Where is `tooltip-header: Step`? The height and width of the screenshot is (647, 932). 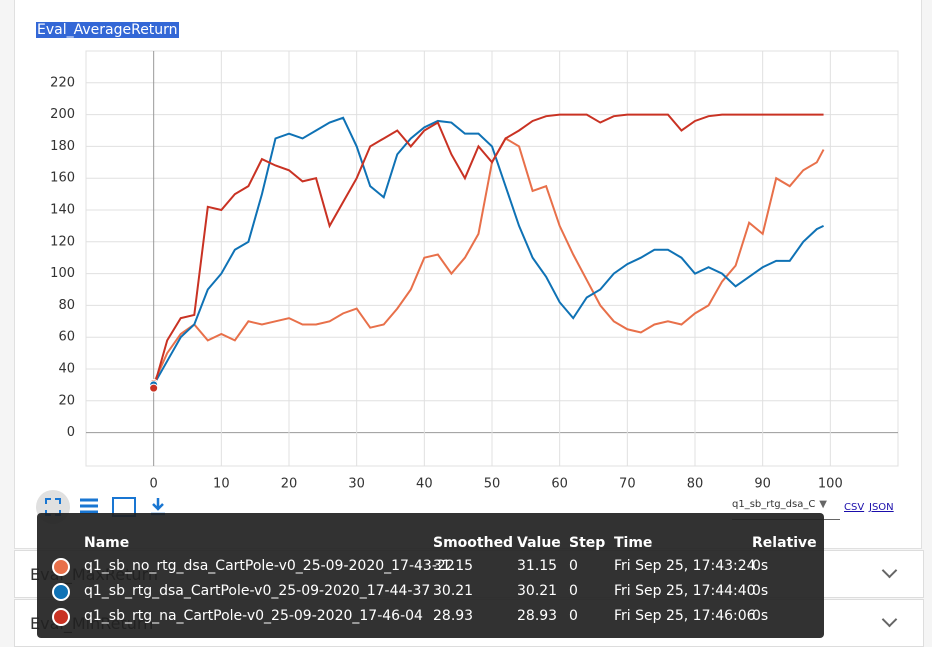 tooltip-header: Step is located at coordinates (587, 543).